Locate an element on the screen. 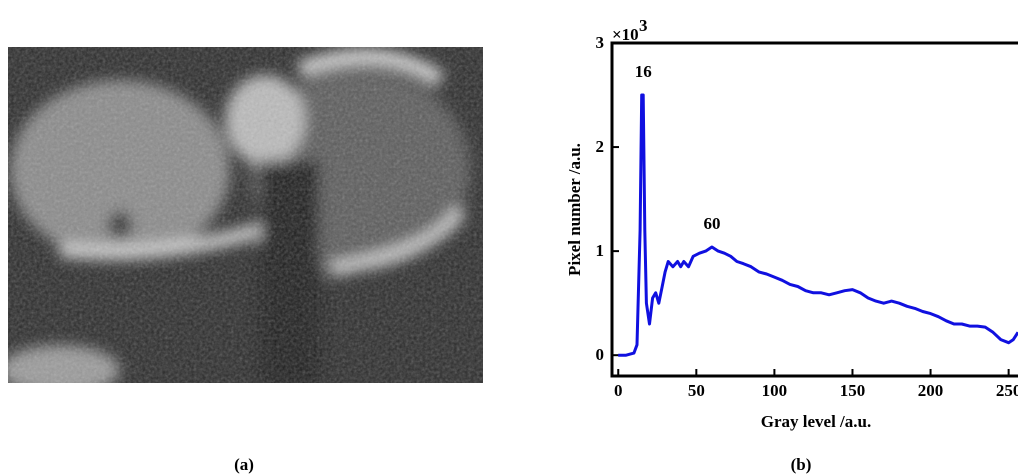 The image size is (1018, 476). peak-annotation: 16 is located at coordinates (643, 71).